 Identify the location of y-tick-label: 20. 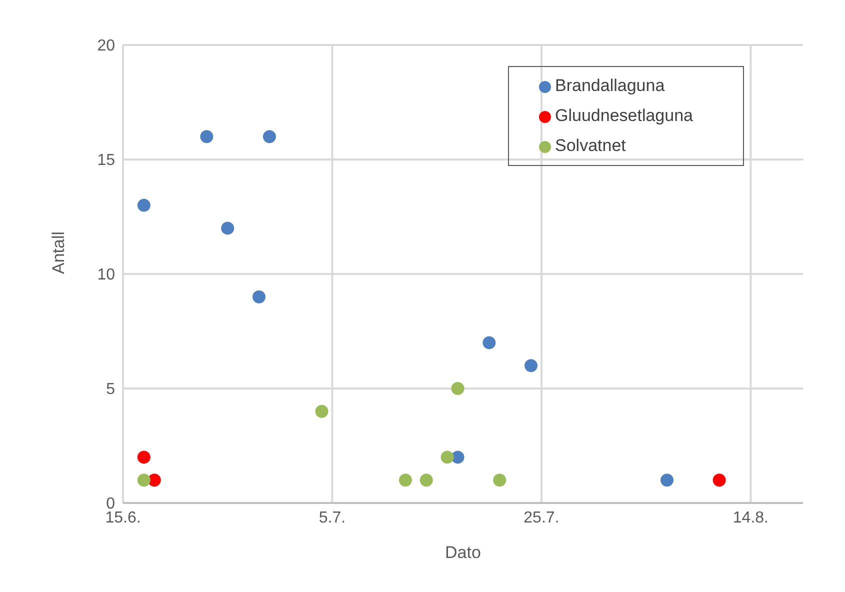
(106, 46).